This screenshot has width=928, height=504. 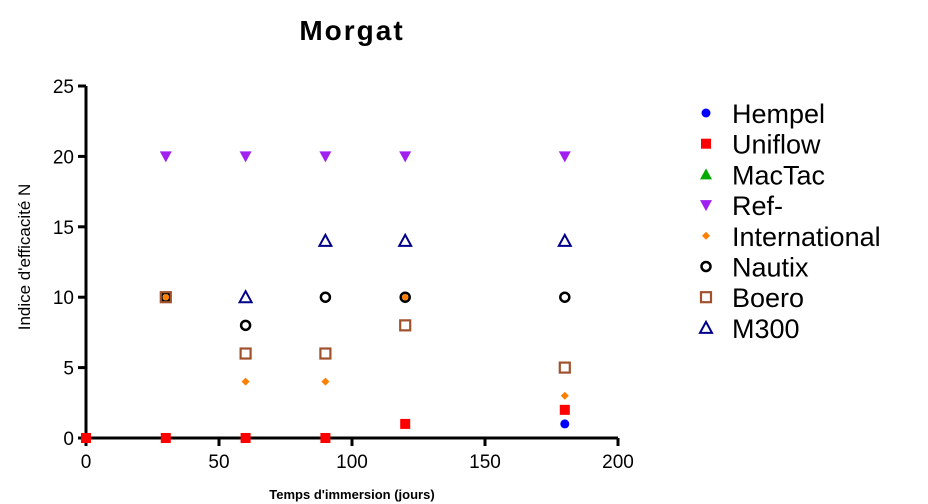 What do you see at coordinates (365, 311) in the screenshot?
I see `series-nautix` at bounding box center [365, 311].